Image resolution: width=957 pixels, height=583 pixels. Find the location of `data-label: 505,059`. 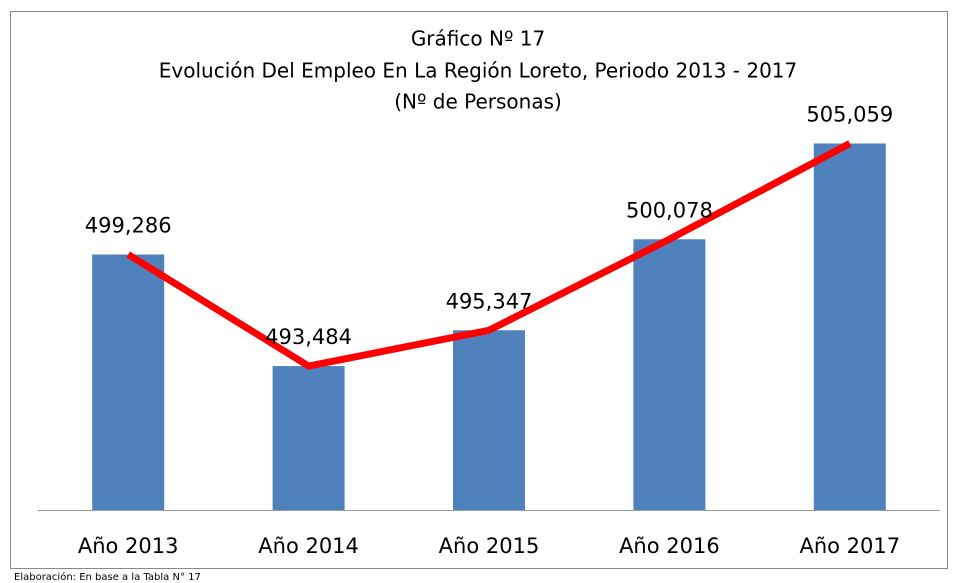

data-label: 505,059 is located at coordinates (849, 114).